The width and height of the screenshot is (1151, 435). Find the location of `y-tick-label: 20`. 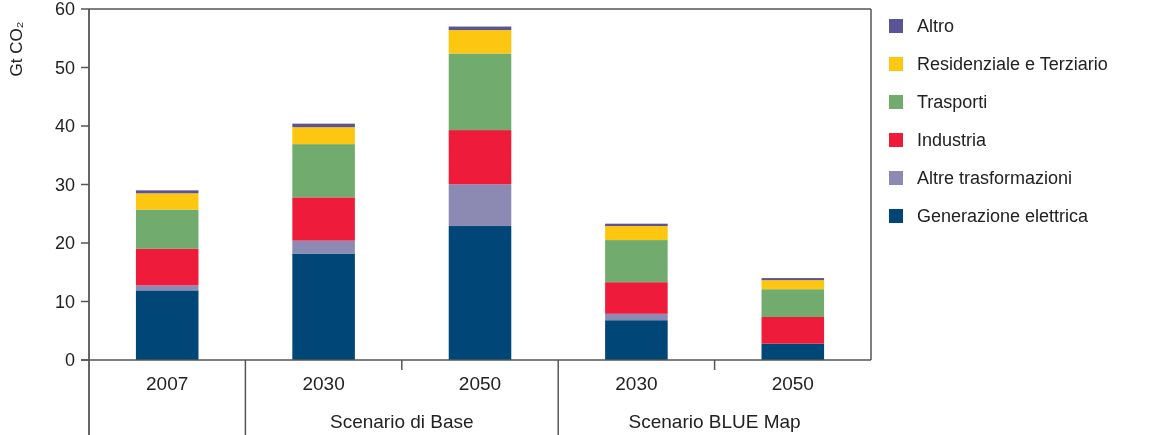

y-tick-label: 20 is located at coordinates (64, 243).